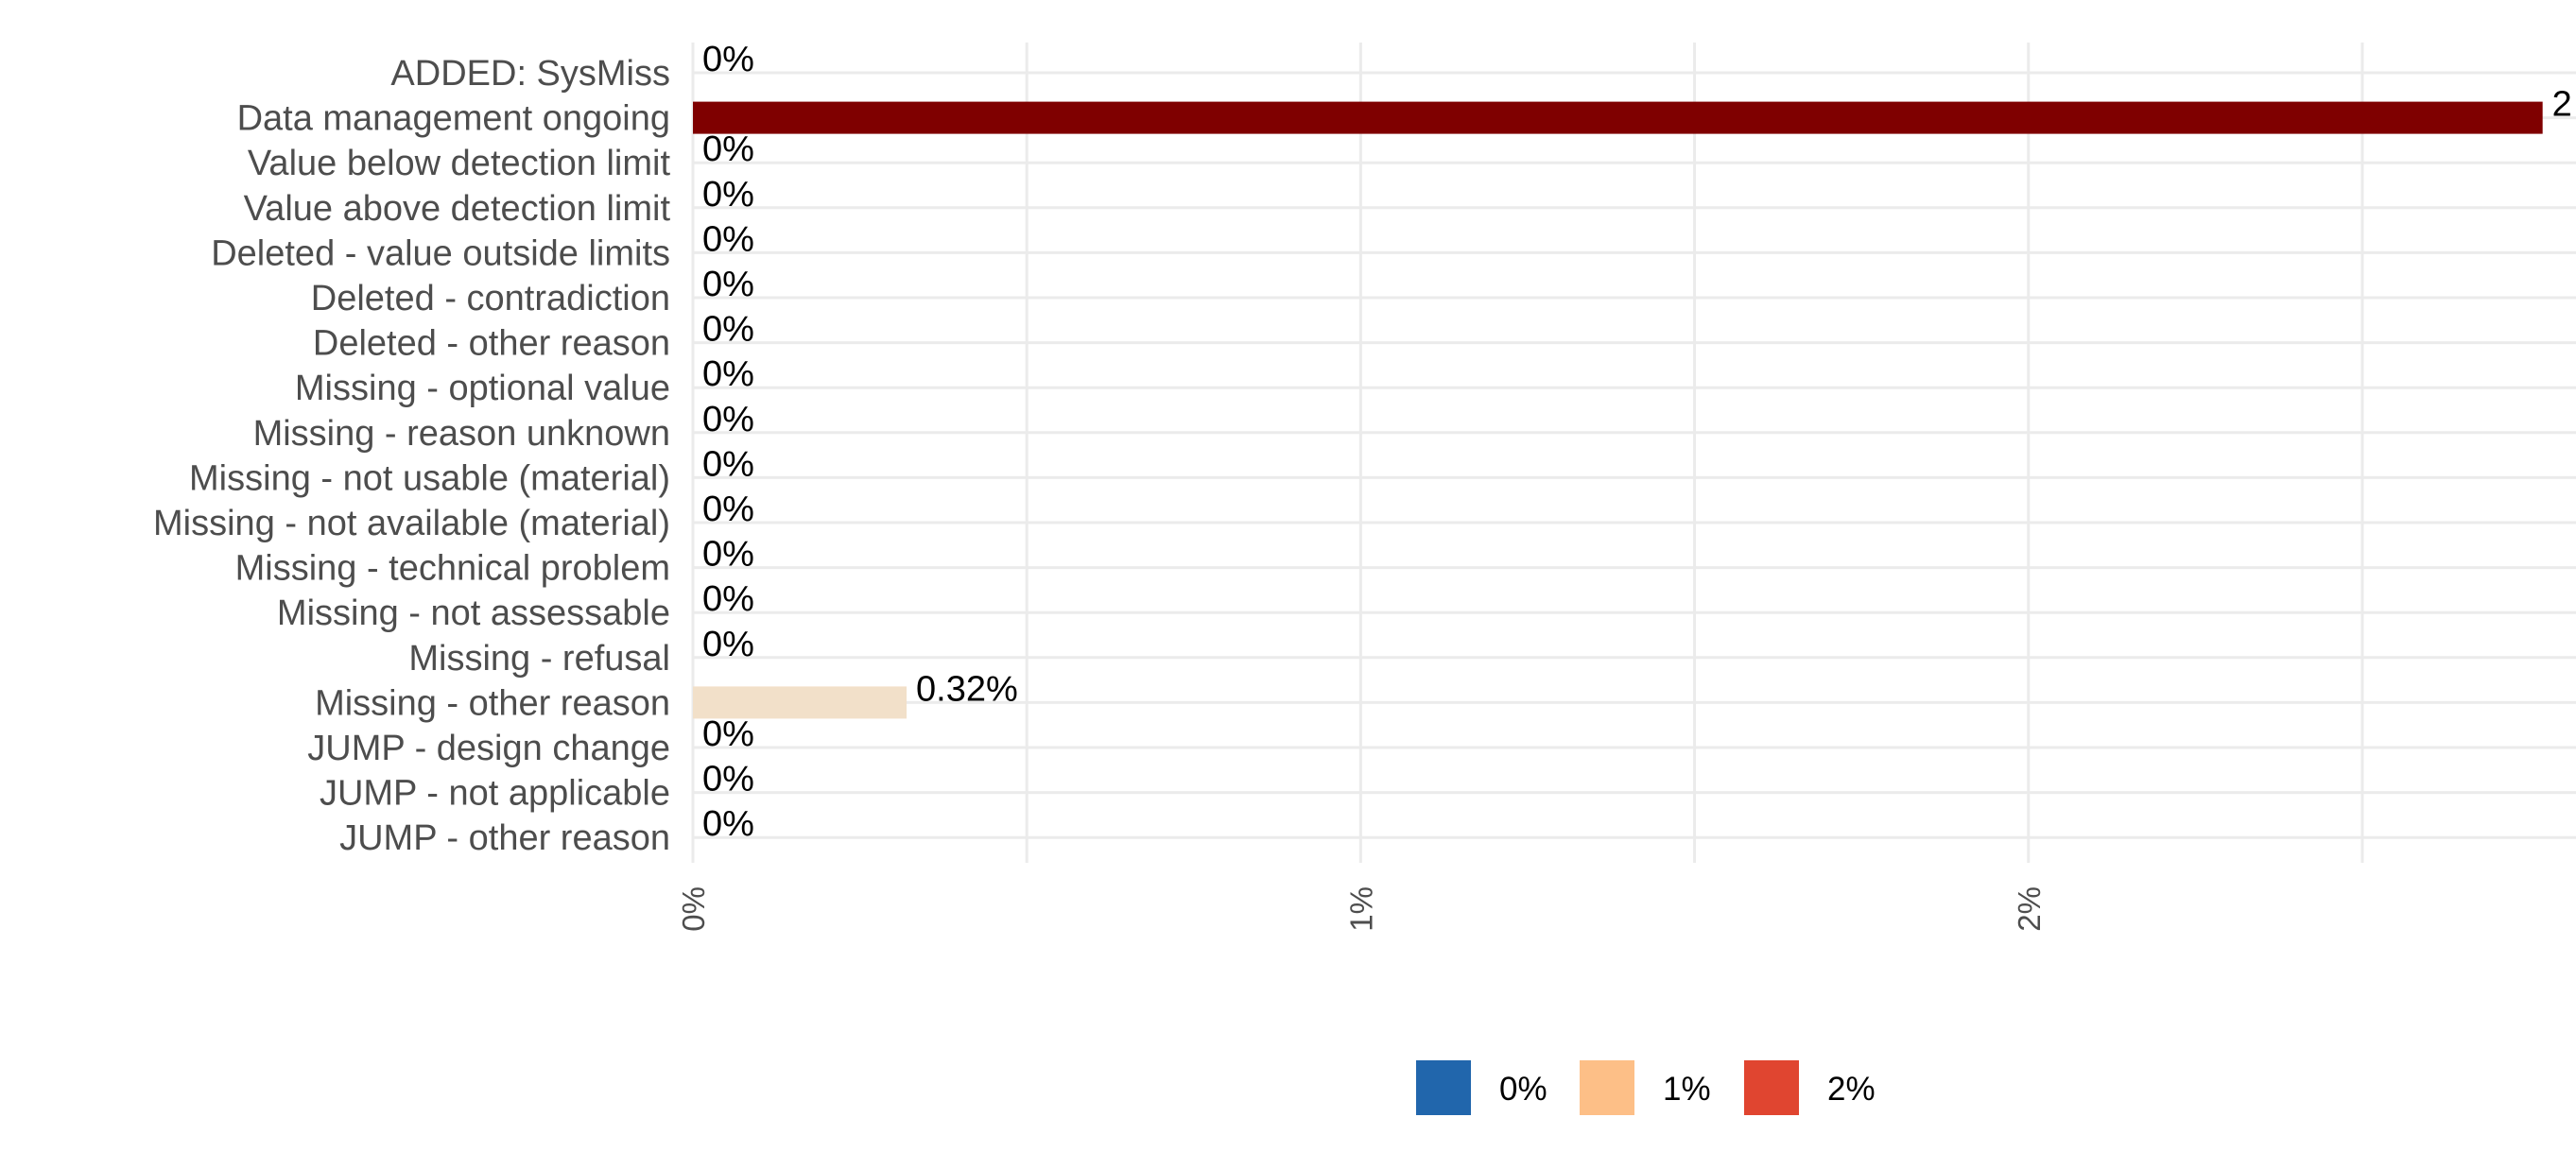 This screenshot has width=2576, height=1169. What do you see at coordinates (453, 569) in the screenshot?
I see `category-label: Missing - technical problem` at bounding box center [453, 569].